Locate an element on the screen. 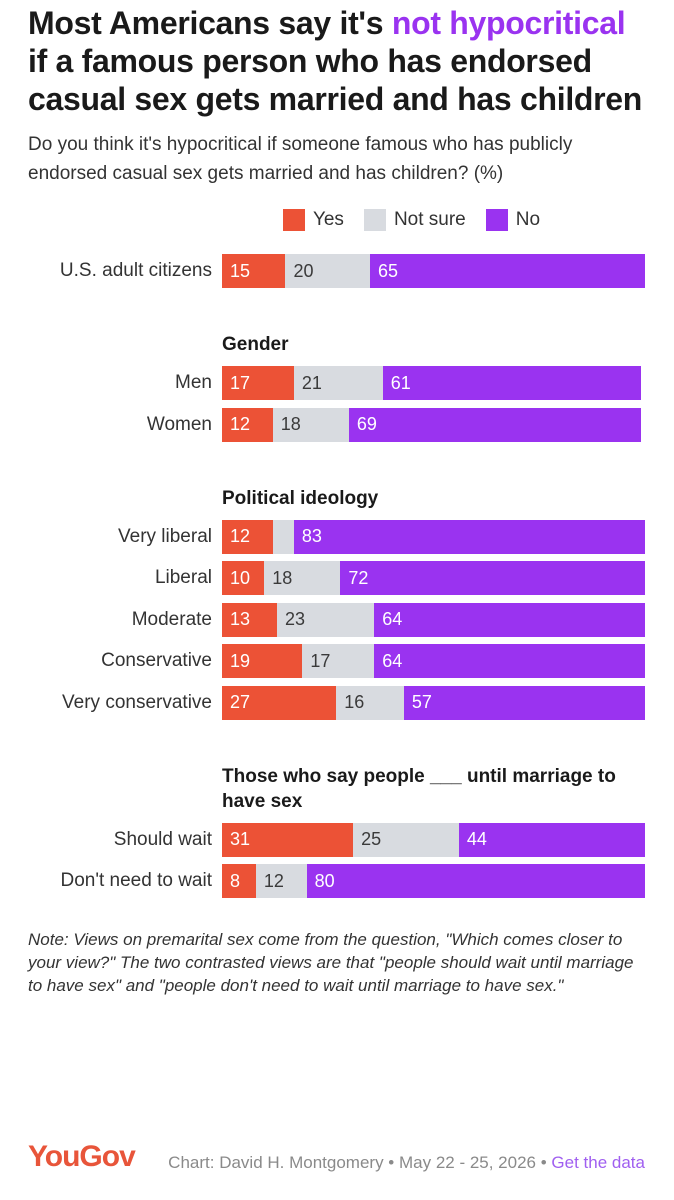 The image size is (674, 1200). value-label: 16 is located at coordinates (354, 702).